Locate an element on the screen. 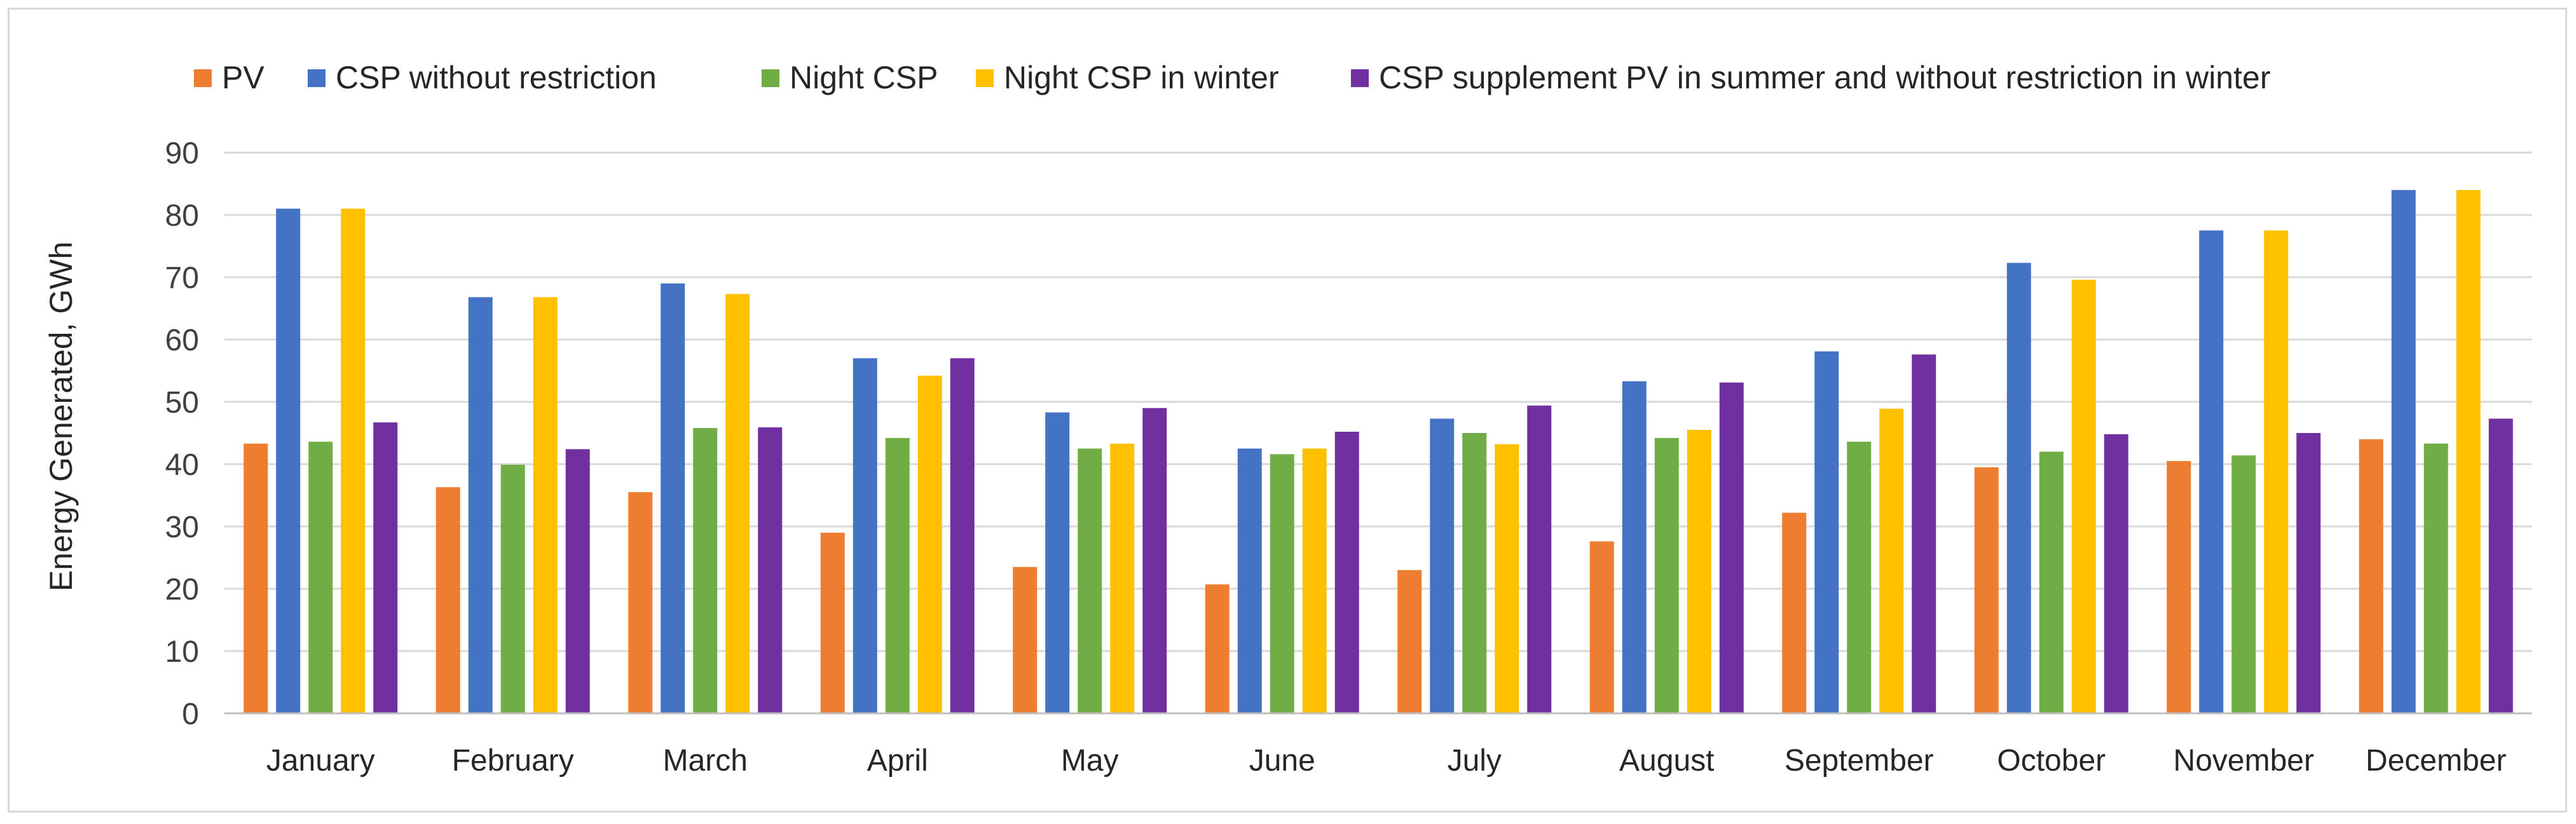 This screenshot has width=2576, height=824. bar-csp-without-restriction-may is located at coordinates (1057, 562).